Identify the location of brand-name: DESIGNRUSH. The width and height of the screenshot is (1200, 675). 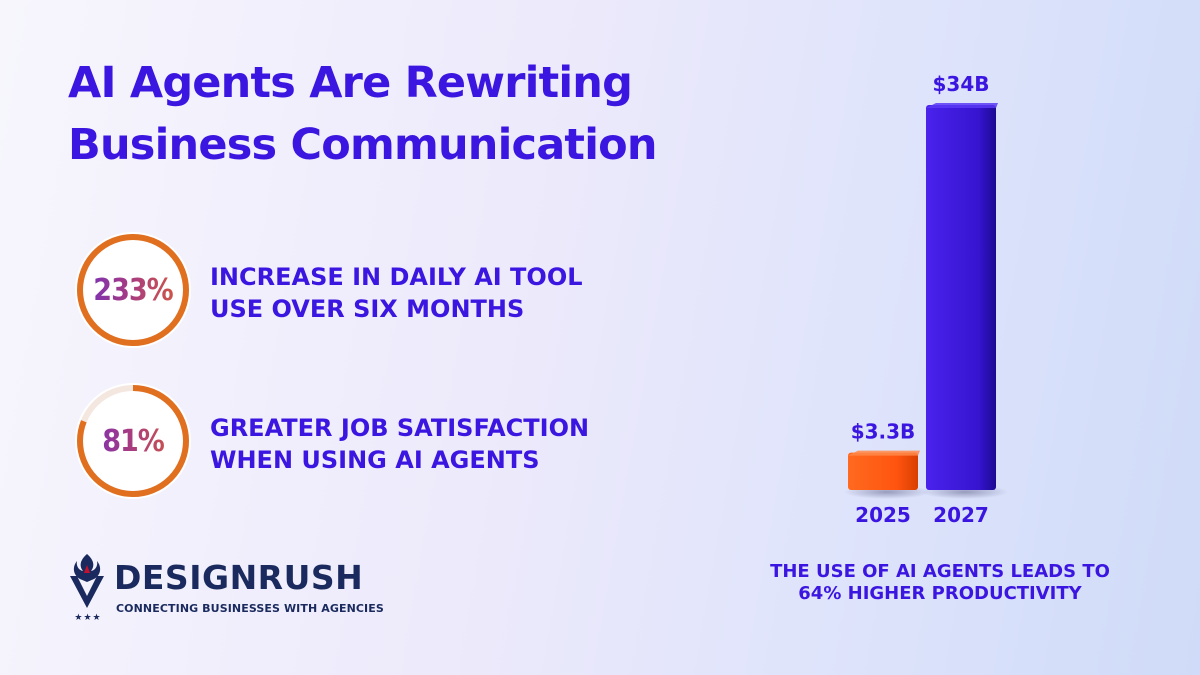
(239, 577).